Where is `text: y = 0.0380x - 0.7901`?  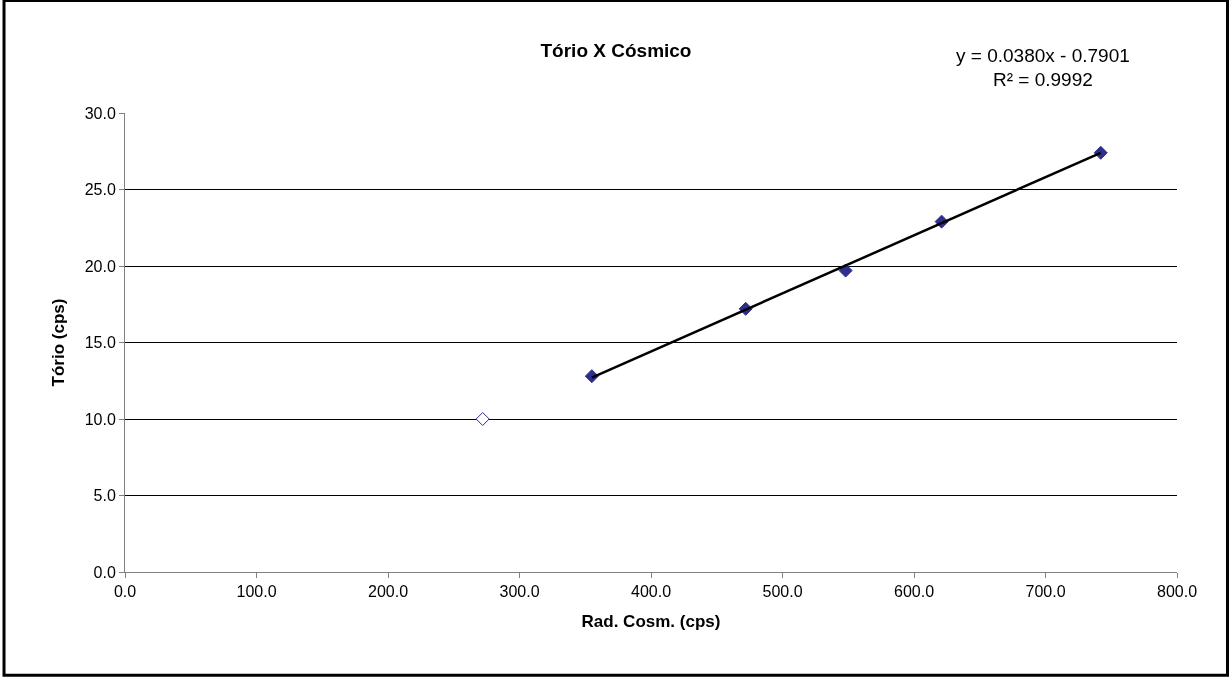
text: y = 0.0380x - 0.7901 is located at coordinates (1043, 55).